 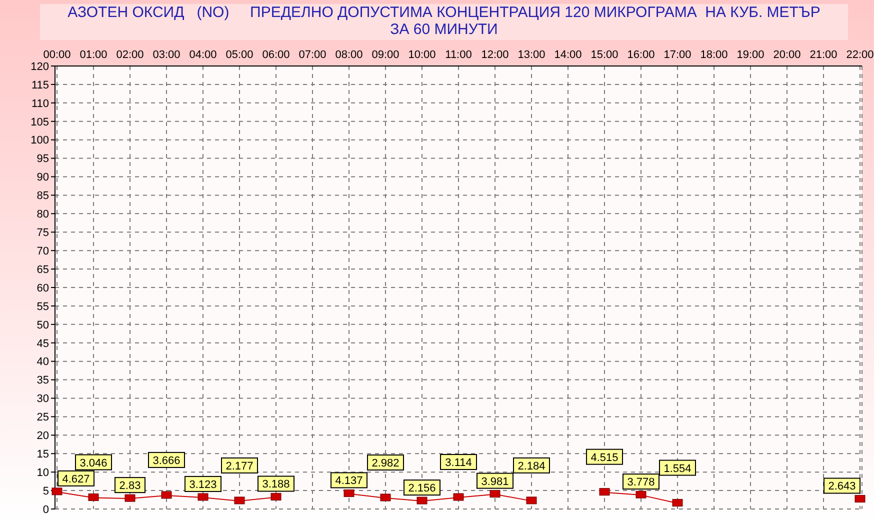 What do you see at coordinates (40, 85) in the screenshot?
I see `y-tick-label: 115` at bounding box center [40, 85].